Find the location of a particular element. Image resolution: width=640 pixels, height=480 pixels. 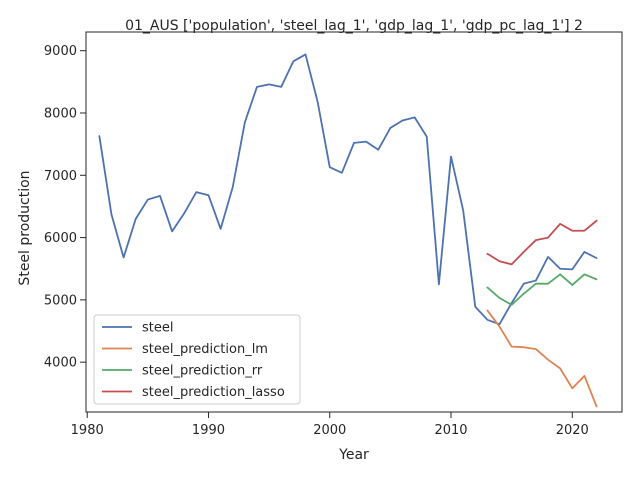

legend-label: steel is located at coordinates (157, 328).